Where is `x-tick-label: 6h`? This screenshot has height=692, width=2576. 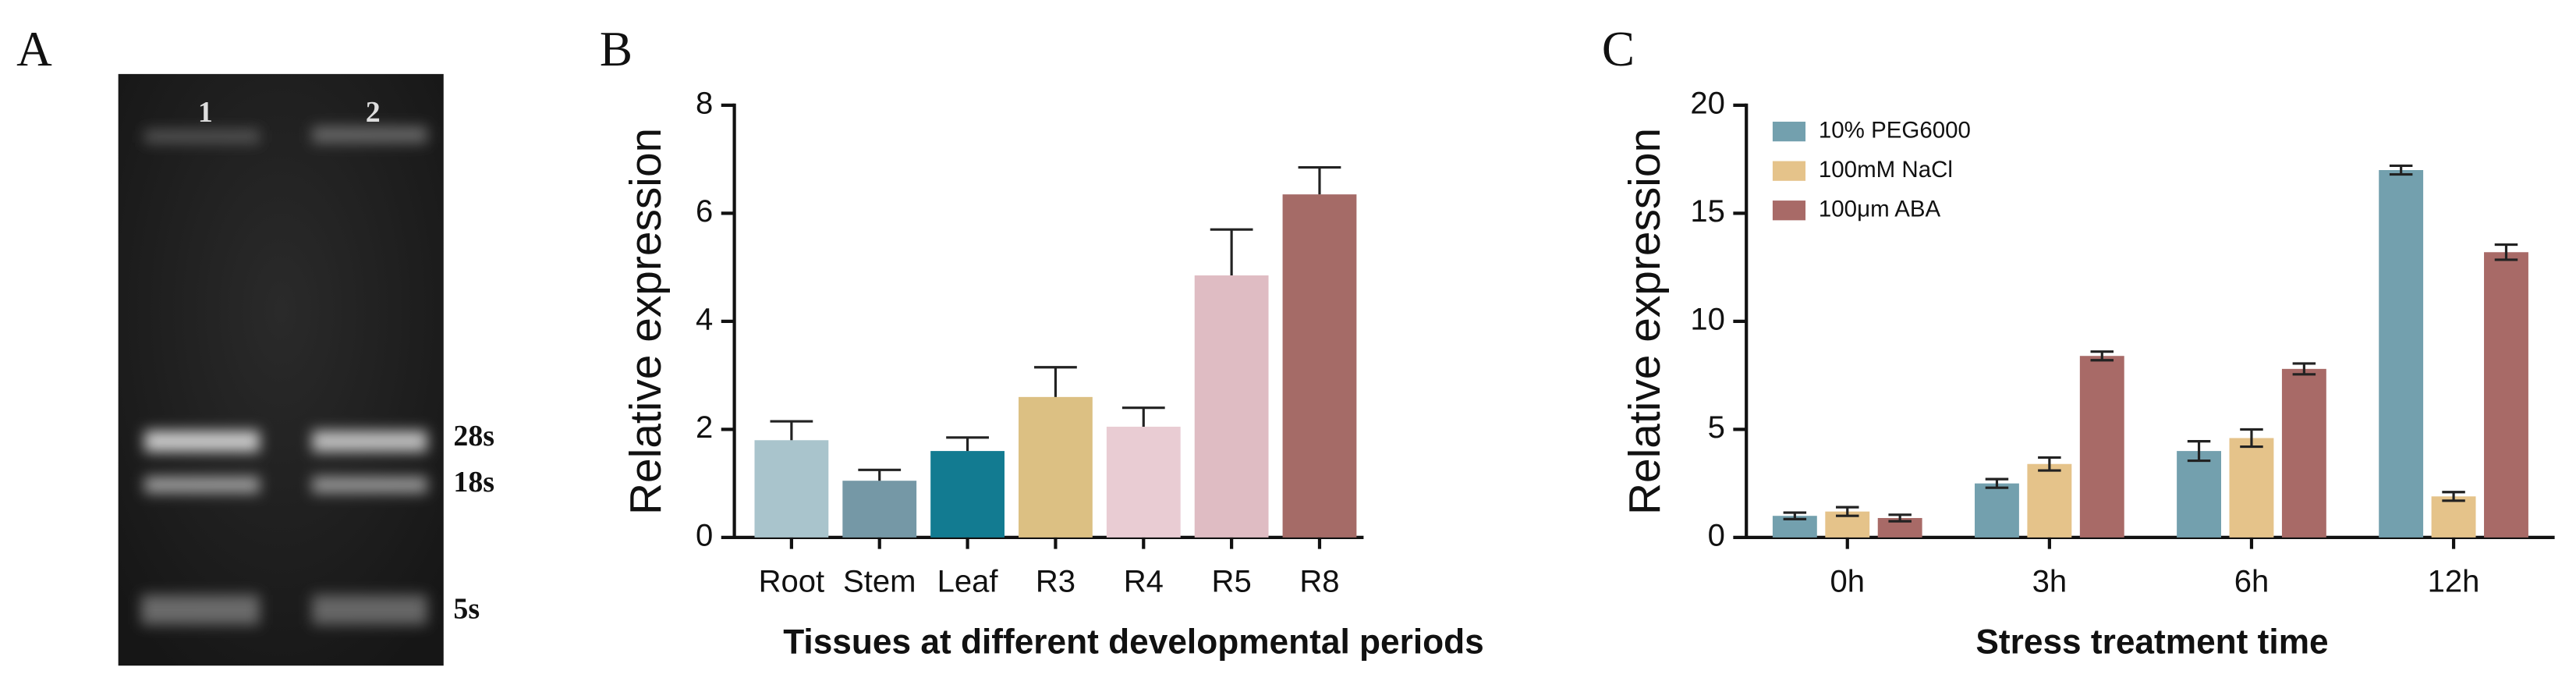
x-tick-label: 6h is located at coordinates (2252, 581).